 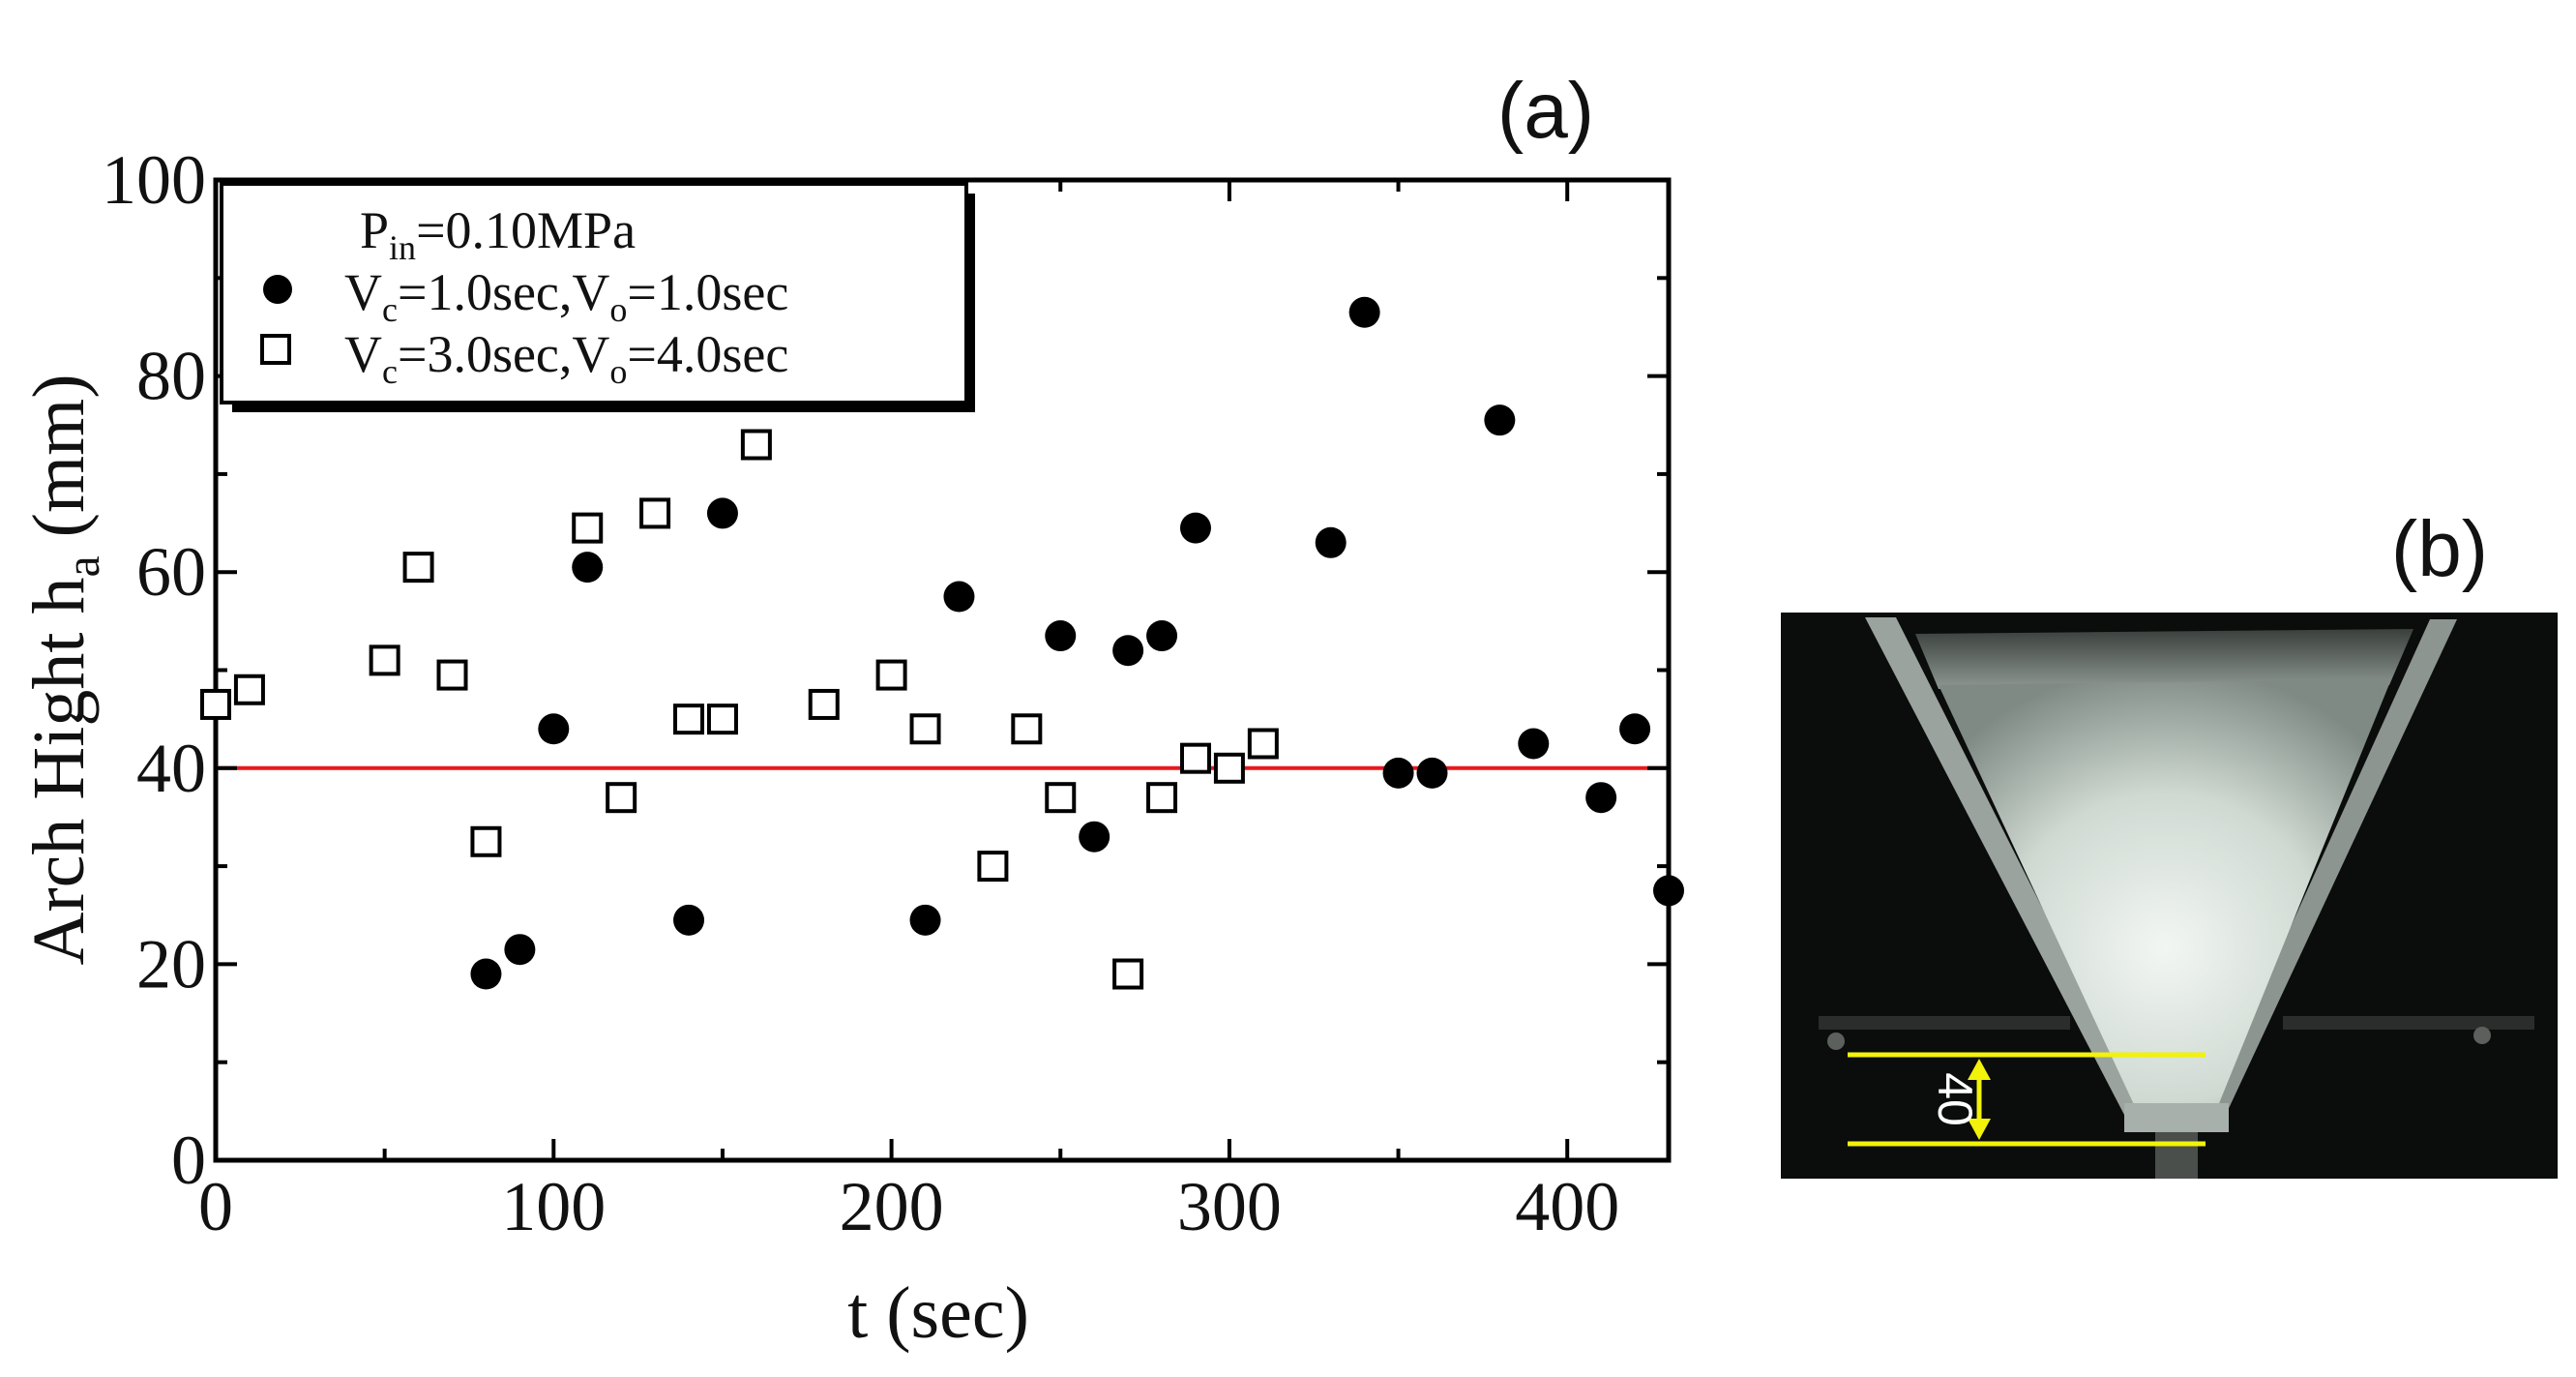 What do you see at coordinates (2165, 896) in the screenshot?
I see `powder-body` at bounding box center [2165, 896].